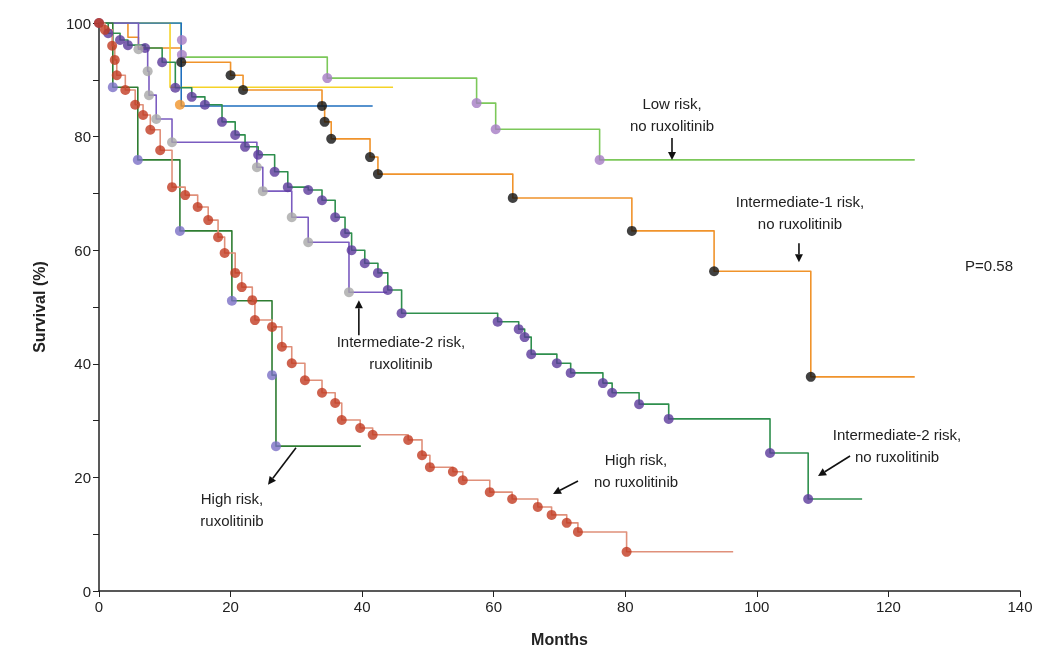 This screenshot has width=1045, height=661. Describe the element at coordinates (82, 250) in the screenshot. I see `y-tick-label: 60` at that location.